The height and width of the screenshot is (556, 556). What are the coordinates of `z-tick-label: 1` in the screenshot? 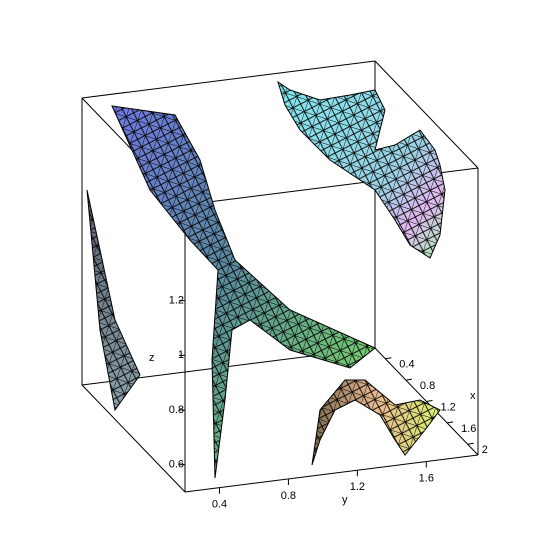 It's located at (181, 355).